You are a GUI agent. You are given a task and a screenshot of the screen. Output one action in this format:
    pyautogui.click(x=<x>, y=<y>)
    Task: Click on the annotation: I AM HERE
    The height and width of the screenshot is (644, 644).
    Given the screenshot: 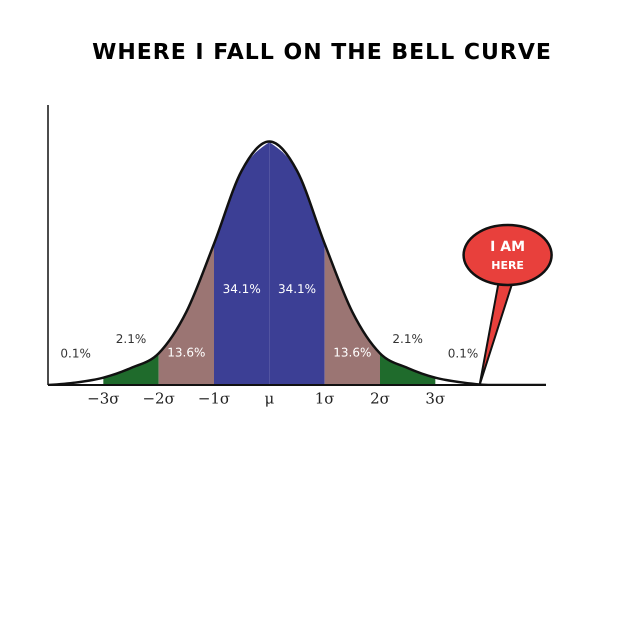 What is the action you would take?
    pyautogui.click(x=508, y=255)
    